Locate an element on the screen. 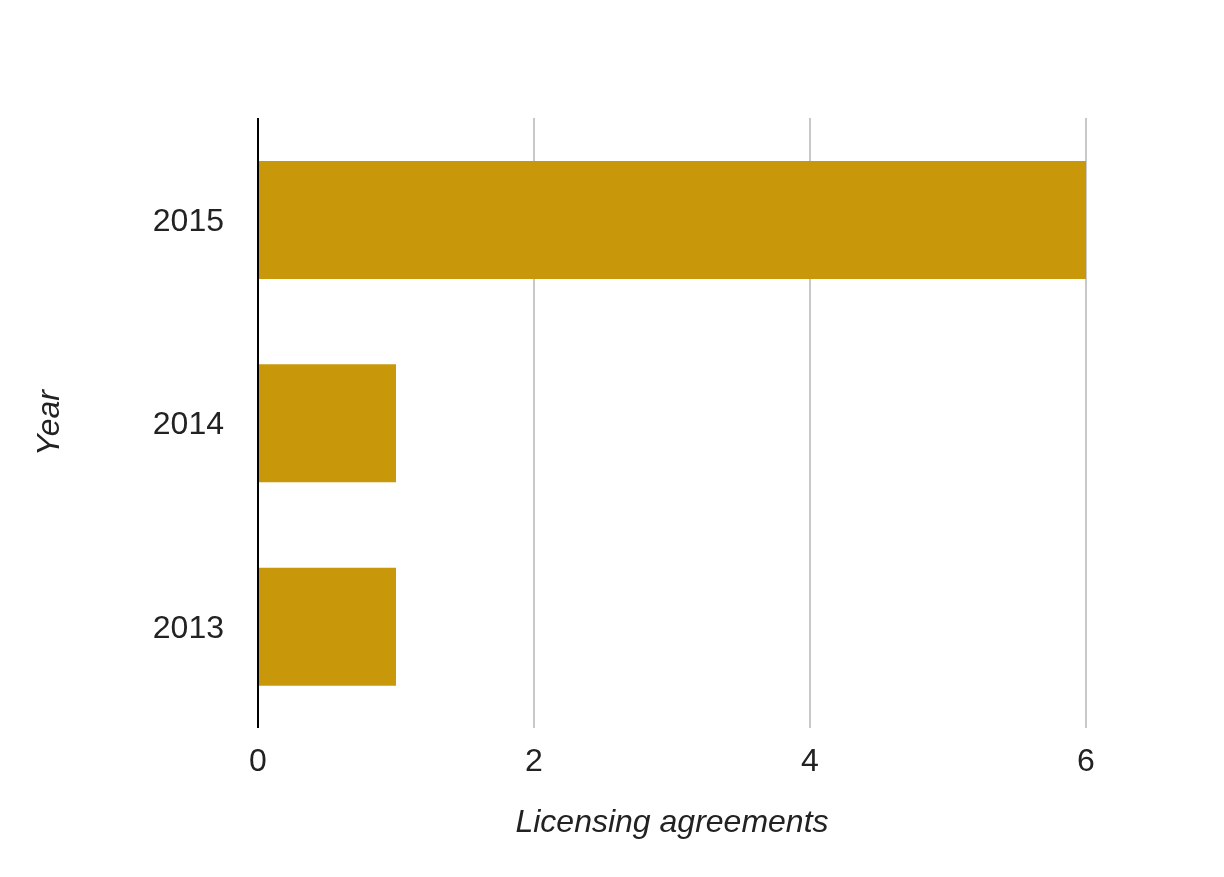 The height and width of the screenshot is (877, 1224). x-tick-label: 4 is located at coordinates (810, 759).